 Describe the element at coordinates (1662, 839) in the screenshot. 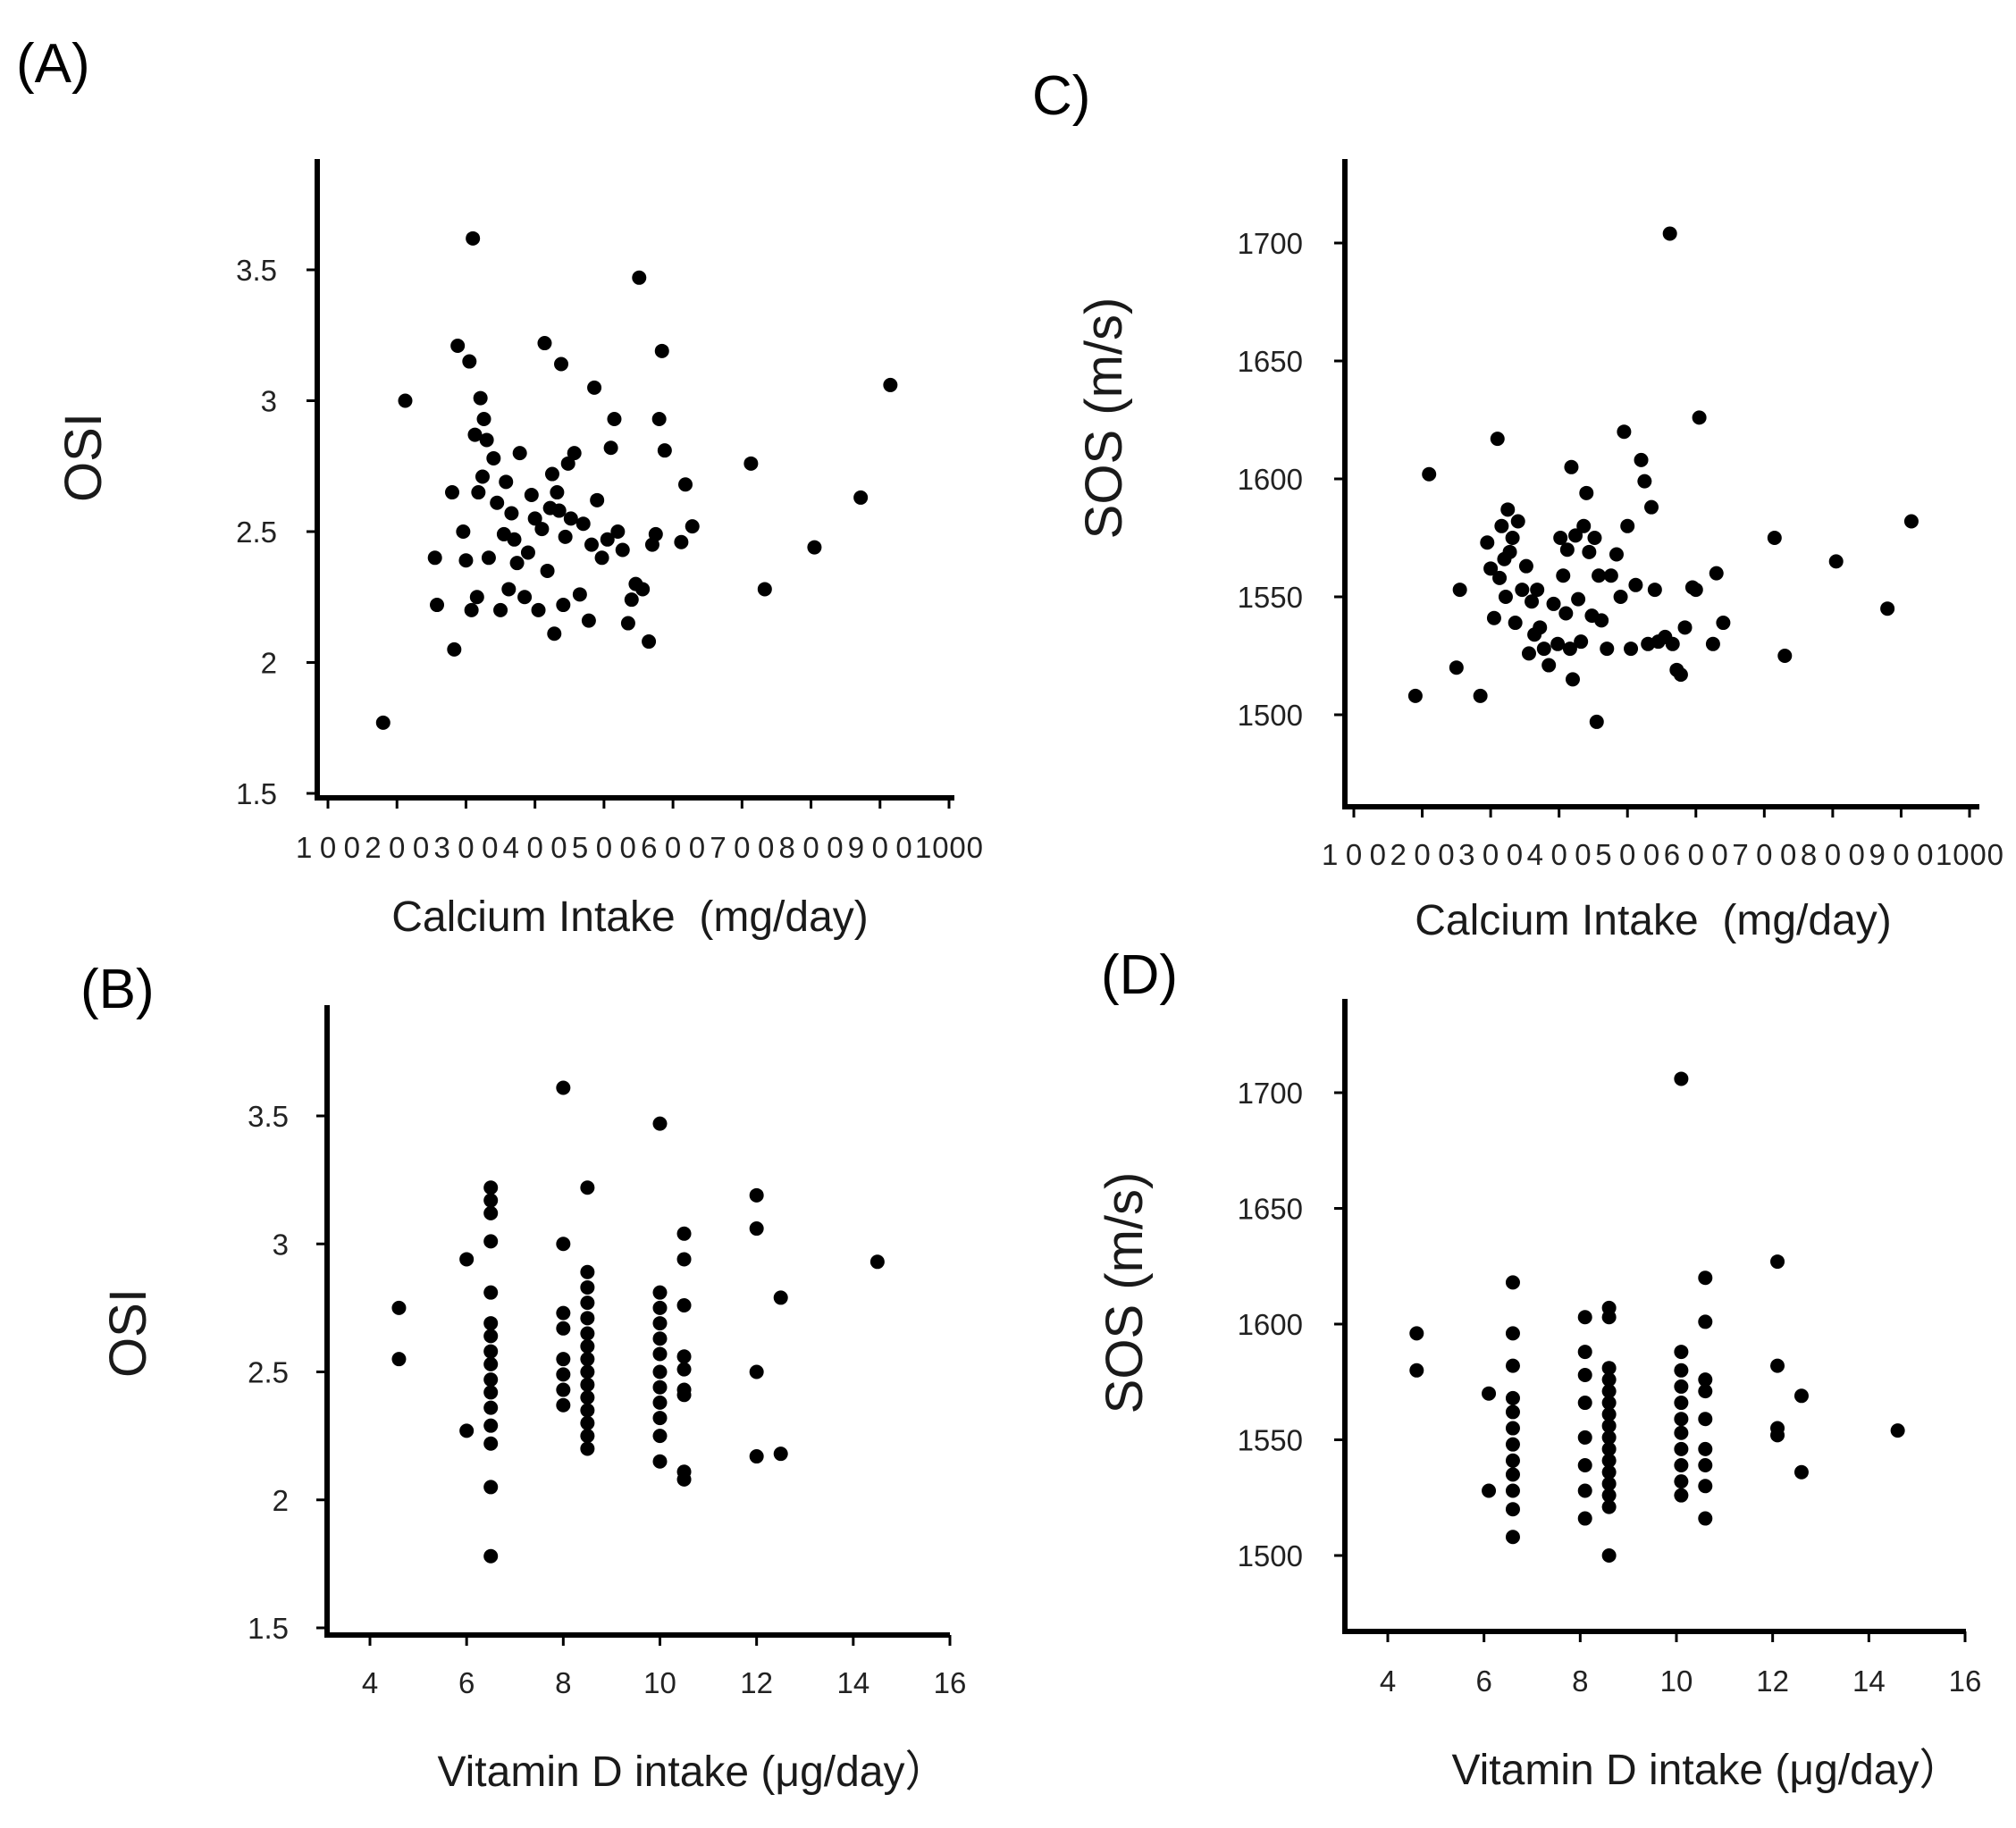

I see `x-tick-labels: 100 200 300 400 500 600 700 800 900 1000` at that location.